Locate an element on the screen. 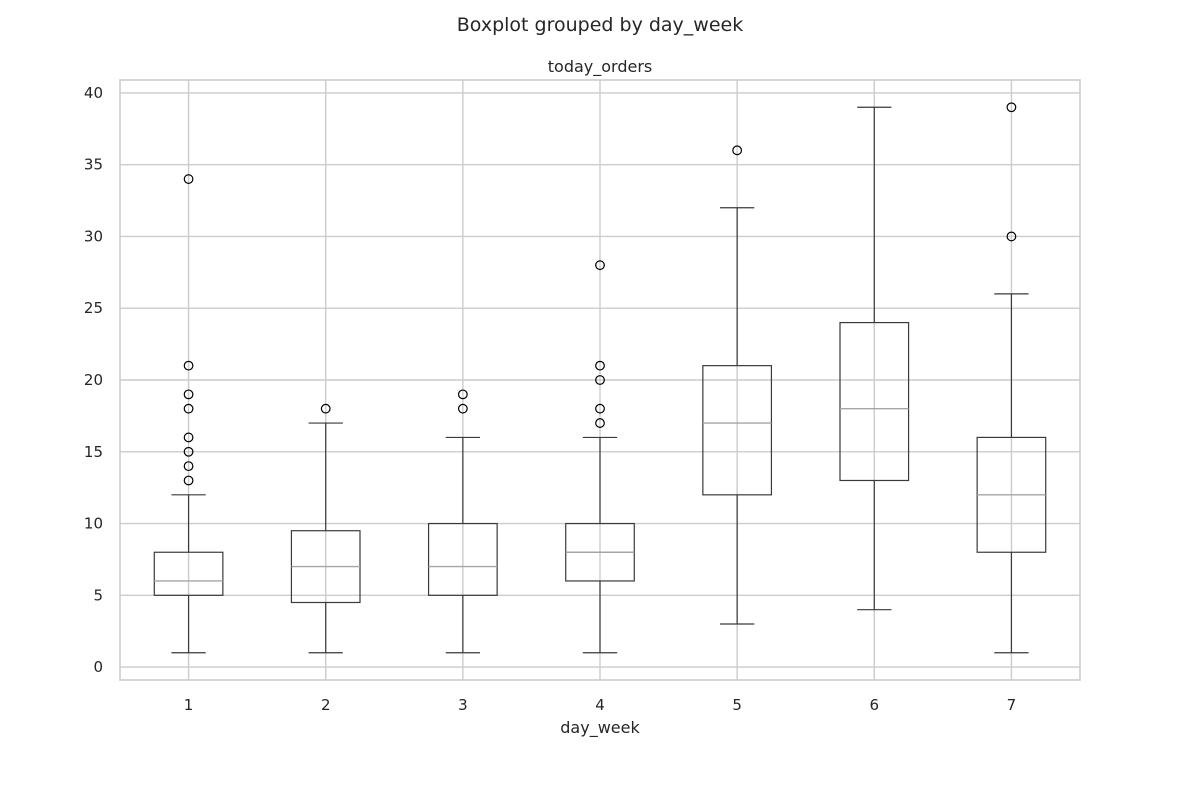 This screenshot has height=804, width=1200. x-axis-label: day_week is located at coordinates (600, 728).